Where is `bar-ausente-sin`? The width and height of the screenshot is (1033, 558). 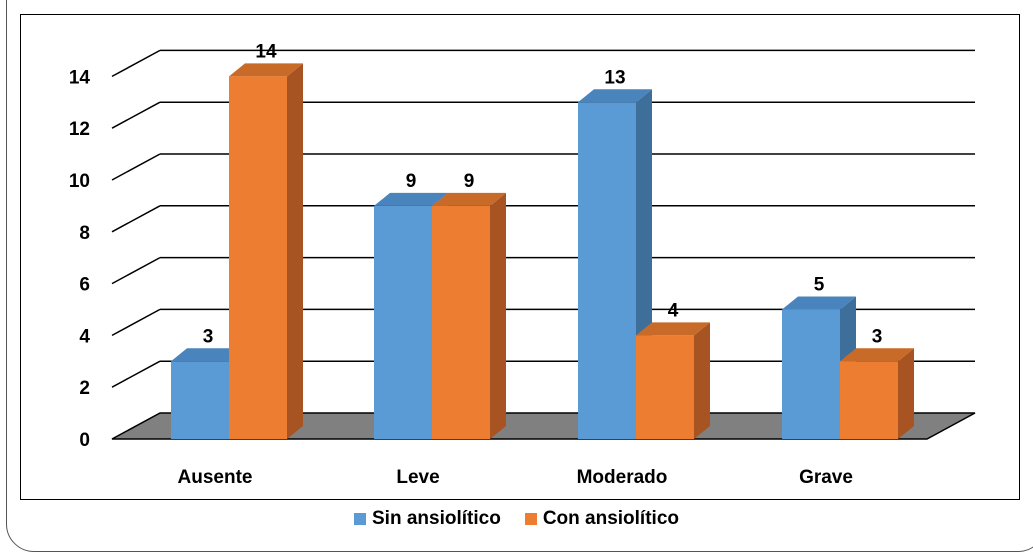 bar-ausente-sin is located at coordinates (200, 400).